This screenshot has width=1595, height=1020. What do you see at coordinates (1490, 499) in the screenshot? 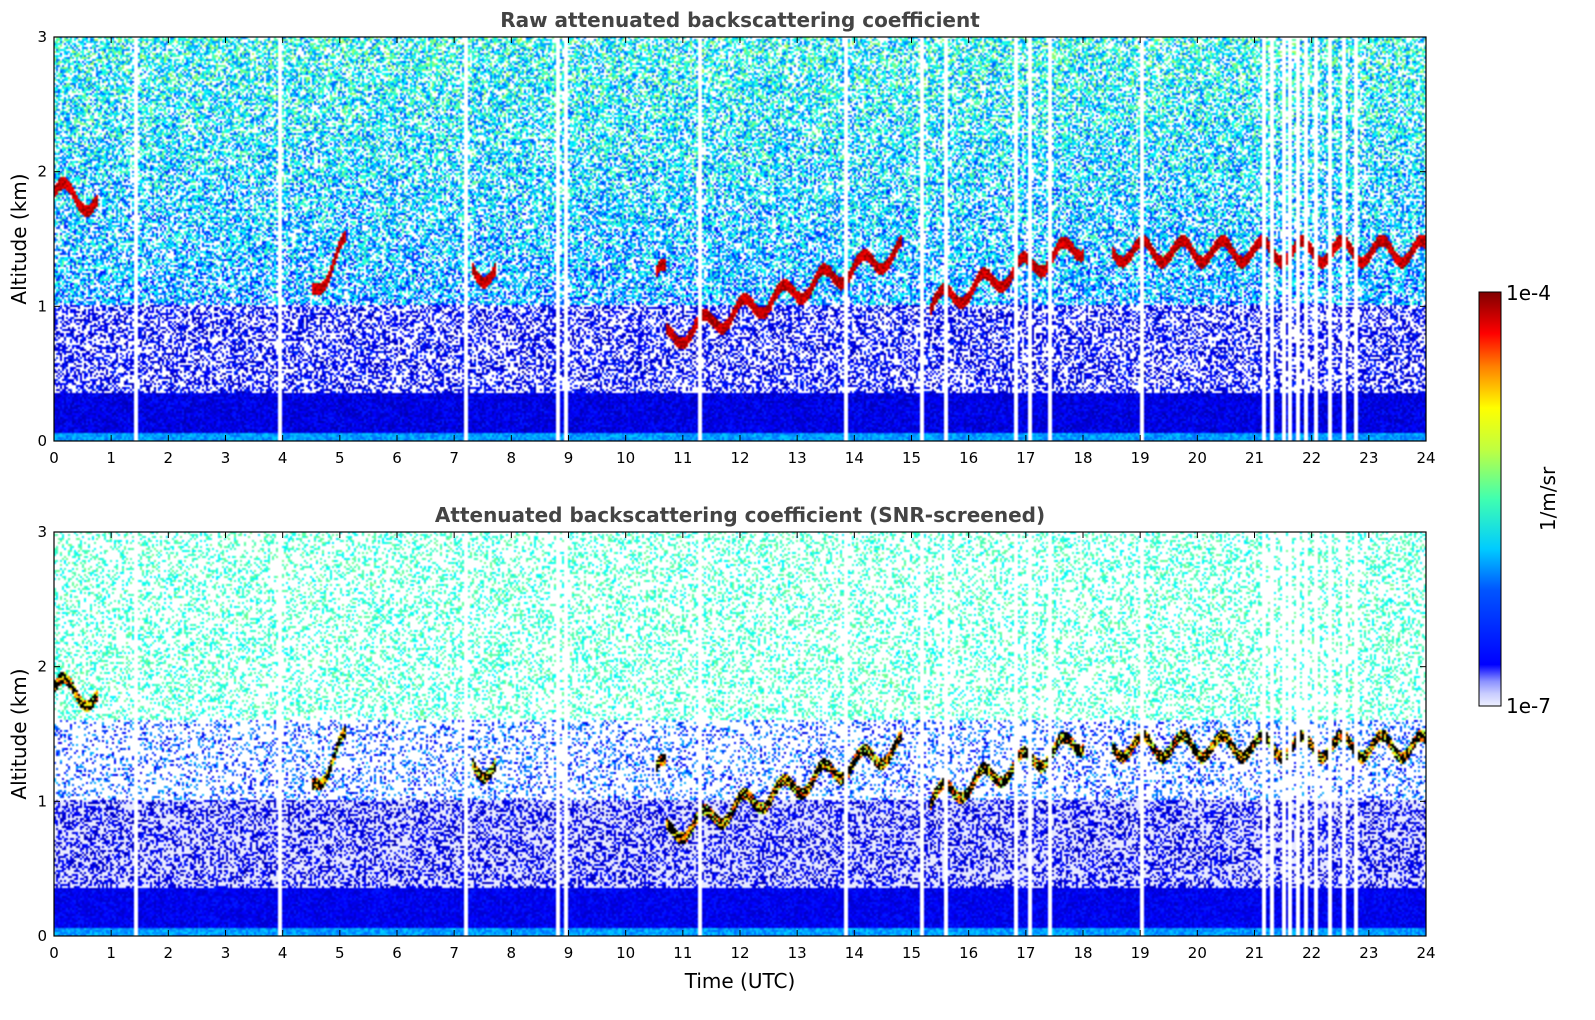
I see `colorbar-gradient` at bounding box center [1490, 499].